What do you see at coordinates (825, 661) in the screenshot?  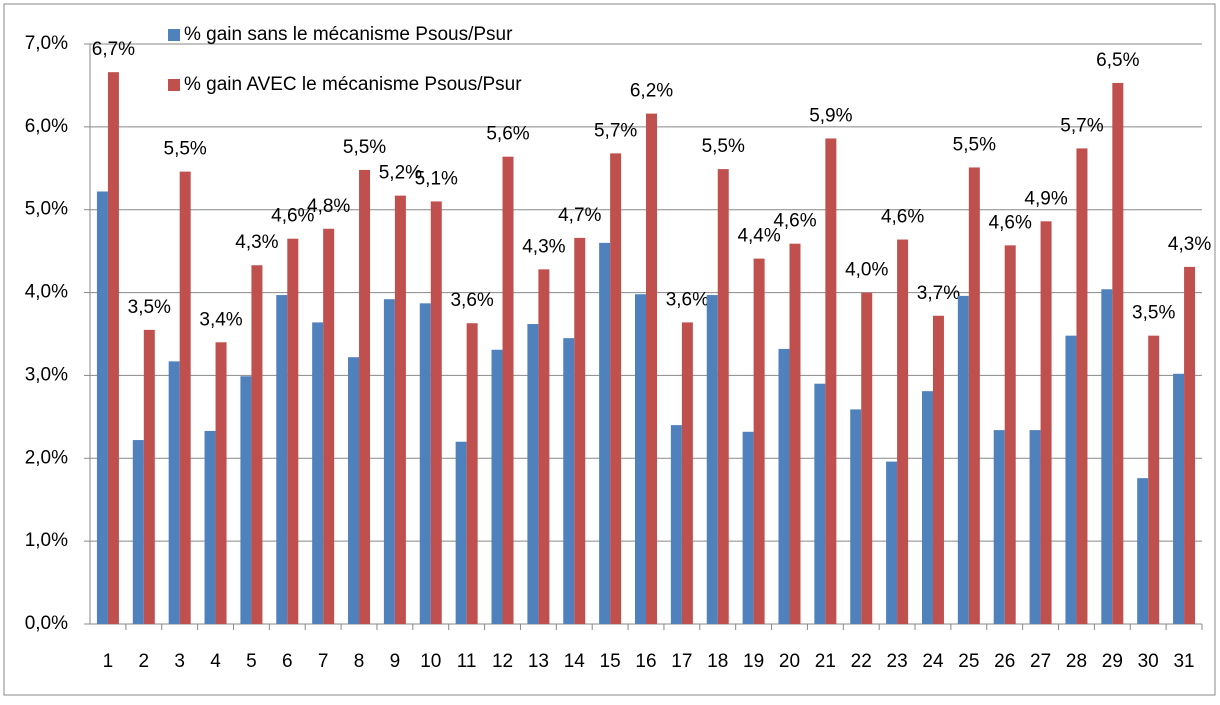 I see `x-tick-label: 21` at bounding box center [825, 661].